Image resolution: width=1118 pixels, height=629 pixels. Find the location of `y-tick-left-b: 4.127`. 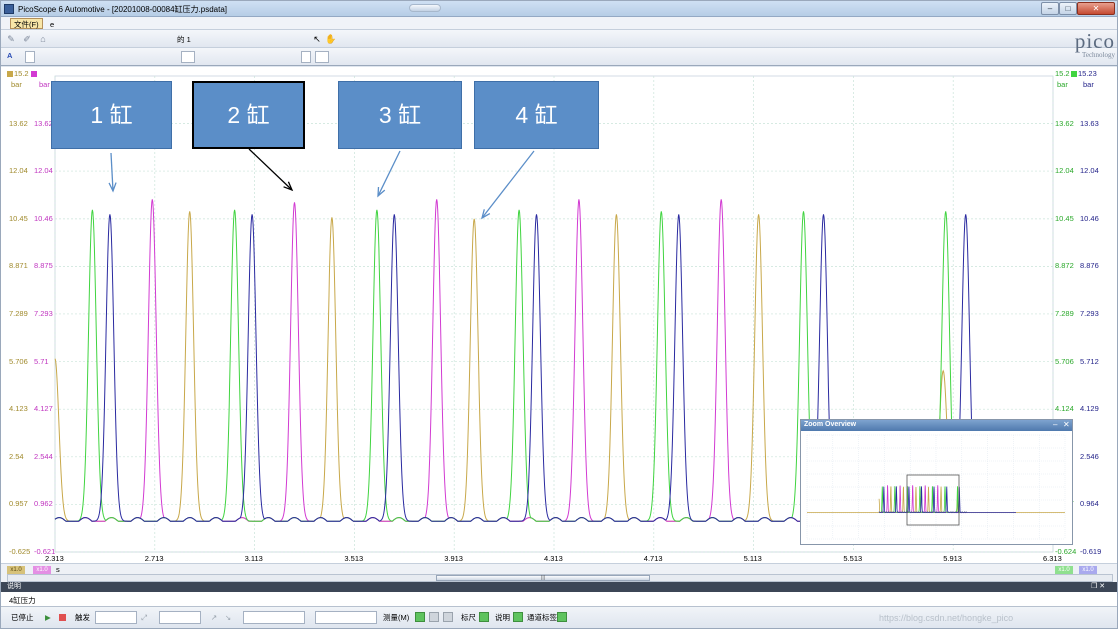

y-tick-left-b: 4.127 is located at coordinates (43, 409).